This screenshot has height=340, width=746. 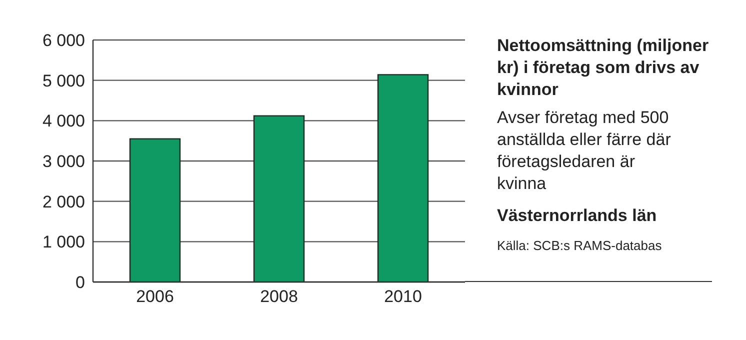 I want to click on x-tick-label: 2010, so click(x=403, y=296).